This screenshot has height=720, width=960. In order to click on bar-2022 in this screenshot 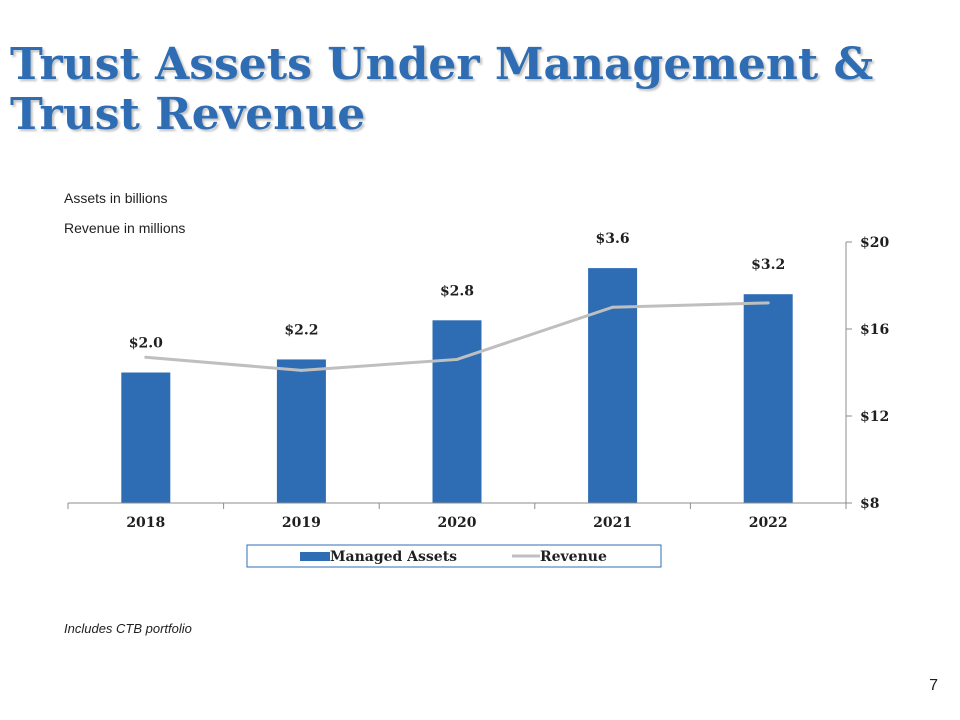, I will do `click(768, 398)`.